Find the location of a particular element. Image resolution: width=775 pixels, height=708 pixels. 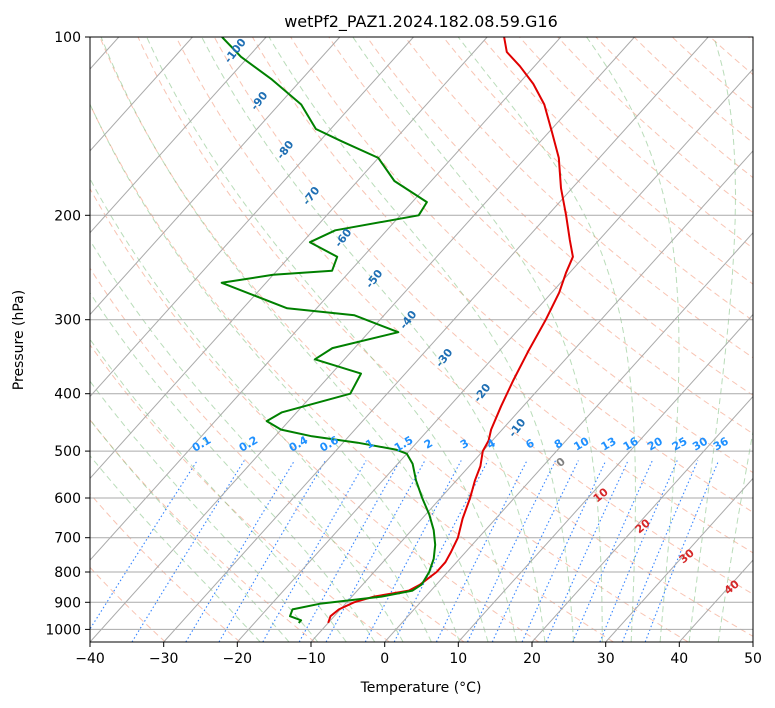

x-tick-label: 0 is located at coordinates (384, 659).